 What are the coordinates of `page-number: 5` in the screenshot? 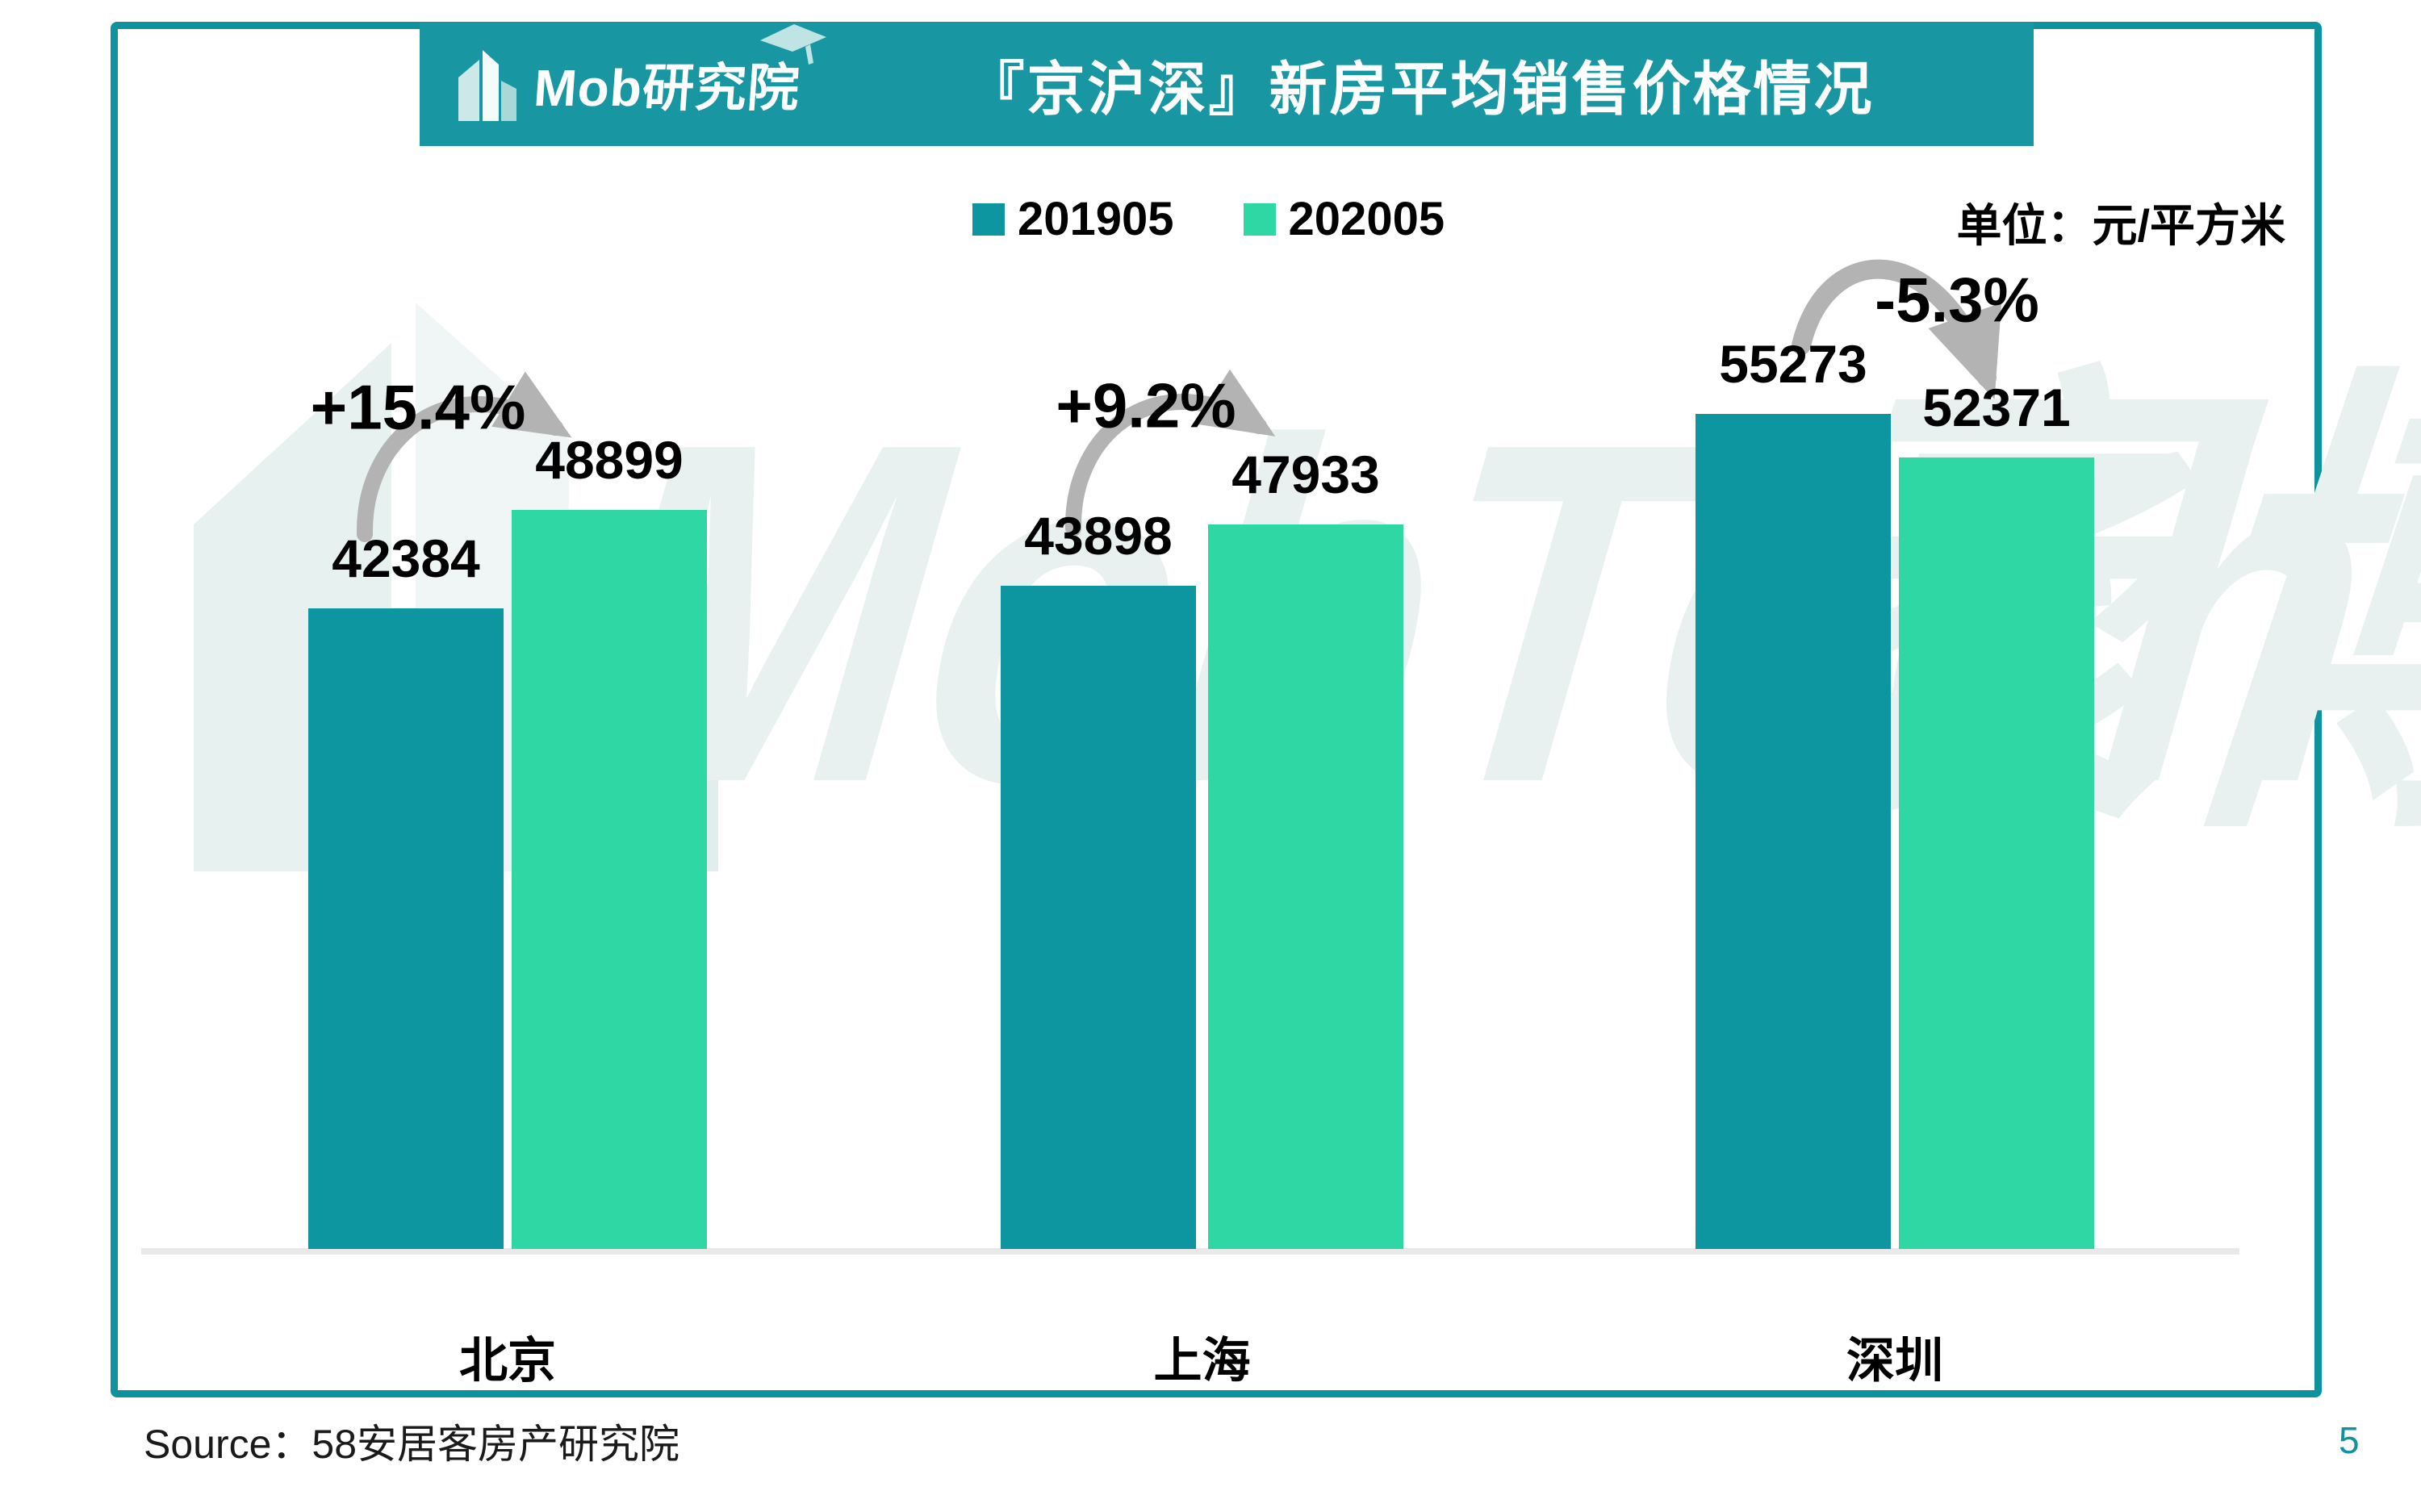 It's located at (2349, 1440).